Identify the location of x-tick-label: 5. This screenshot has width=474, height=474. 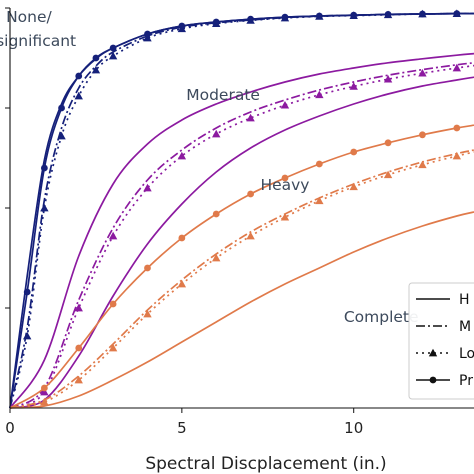
(182, 428).